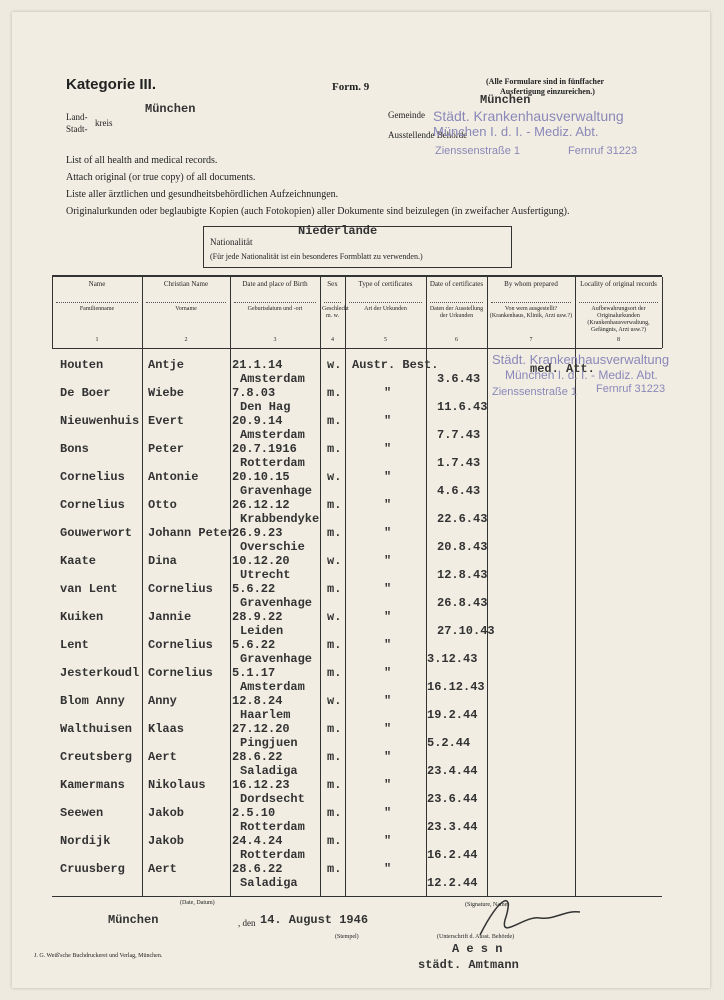  I want to click on birth-place: Amsterdam, so click(272, 687).